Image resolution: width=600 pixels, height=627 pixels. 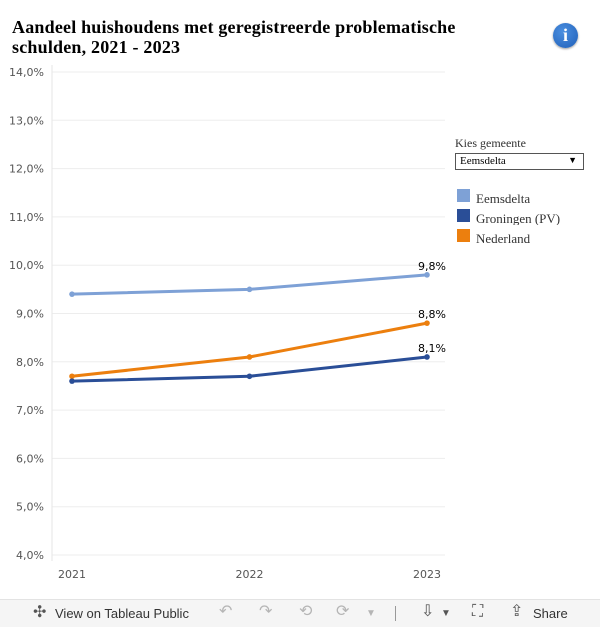 What do you see at coordinates (427, 574) in the screenshot?
I see `x-tick-label: 2023` at bounding box center [427, 574].